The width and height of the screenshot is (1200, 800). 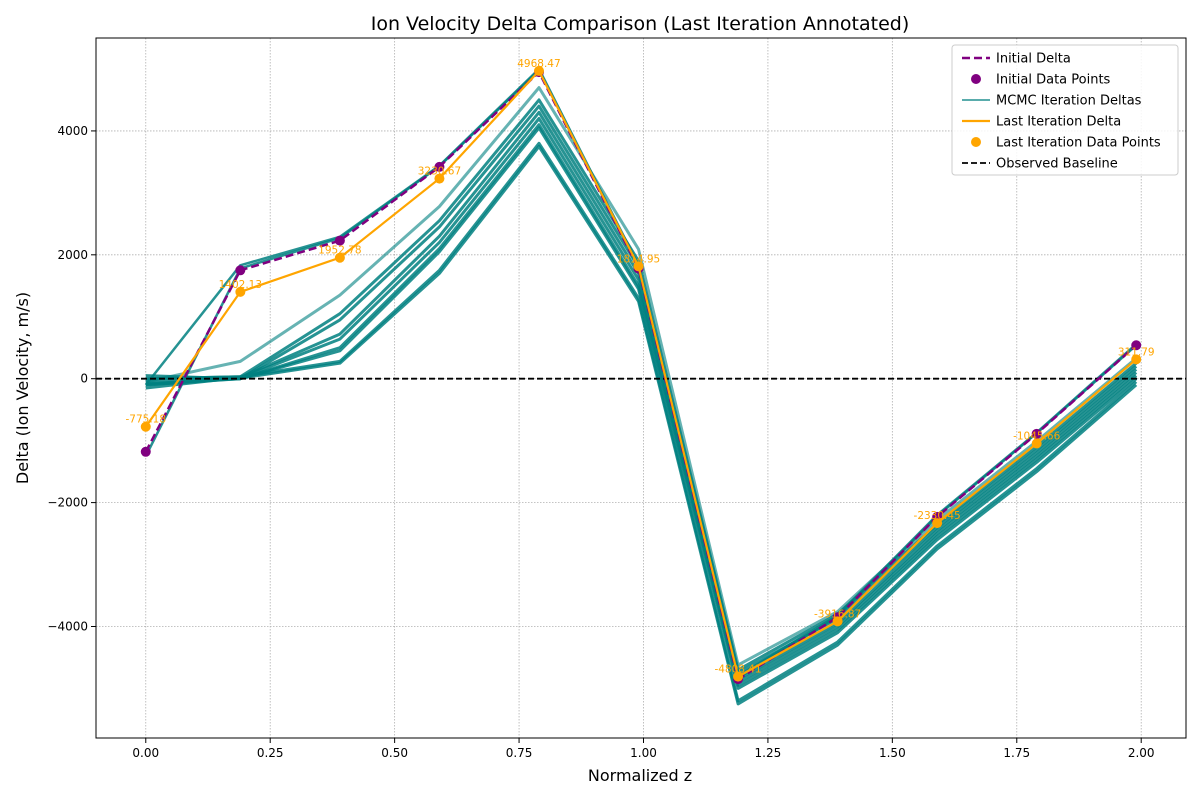 What do you see at coordinates (1078, 143) in the screenshot?
I see `legend-last-points-label: Last Iteration Data Points` at bounding box center [1078, 143].